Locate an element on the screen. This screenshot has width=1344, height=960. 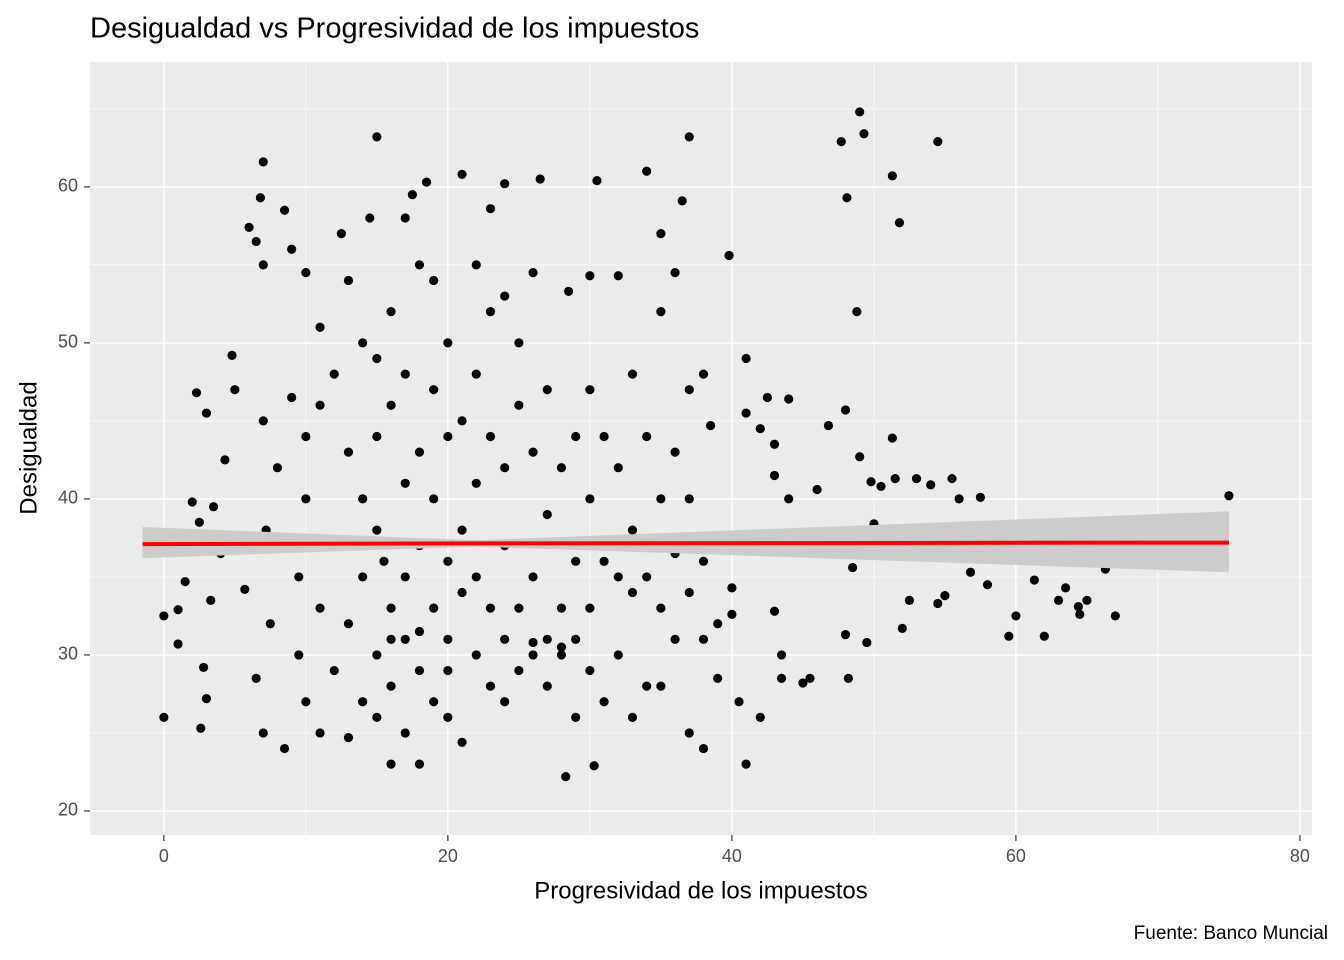
y-tick-label: 30 is located at coordinates (68, 654).